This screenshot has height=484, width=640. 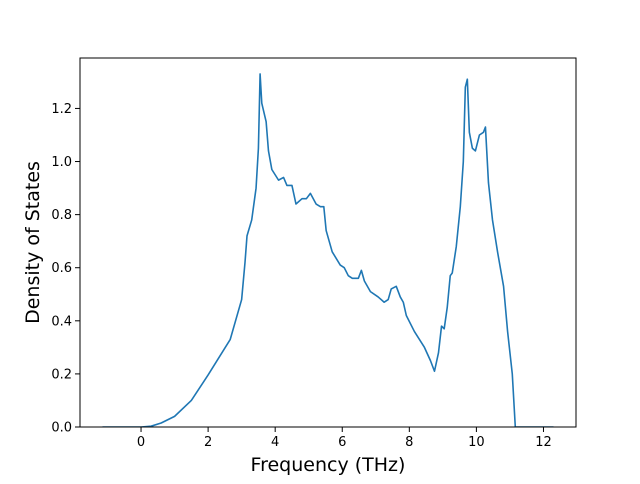 What do you see at coordinates (33, 242) in the screenshot?
I see `y-axis-label: Density of States` at bounding box center [33, 242].